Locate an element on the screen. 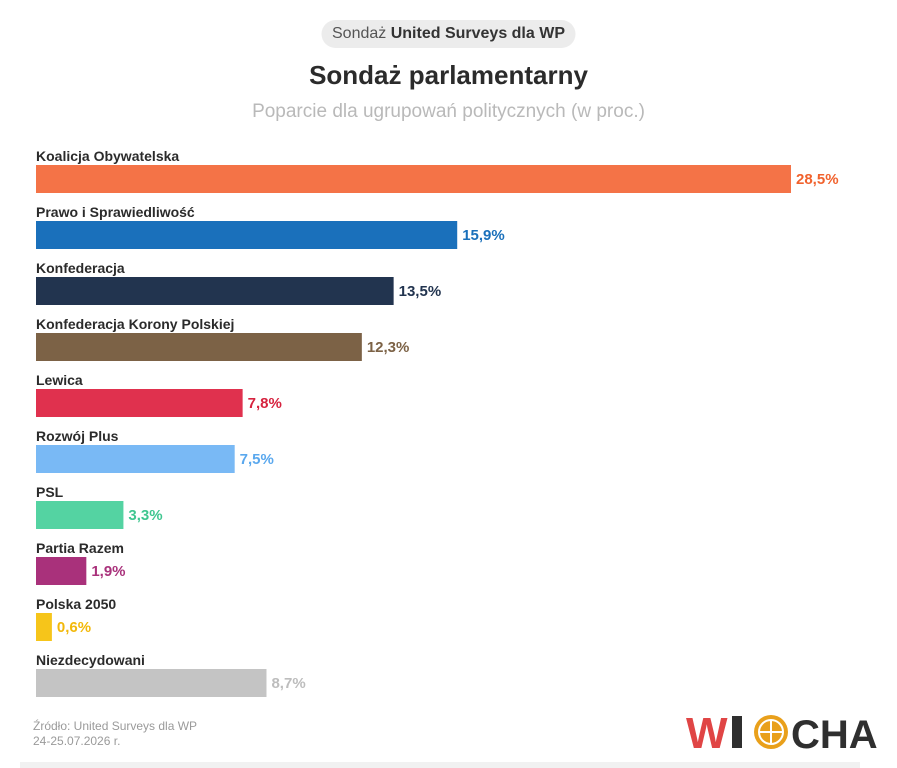  category-label-lewica: Lewica is located at coordinates (59, 380).